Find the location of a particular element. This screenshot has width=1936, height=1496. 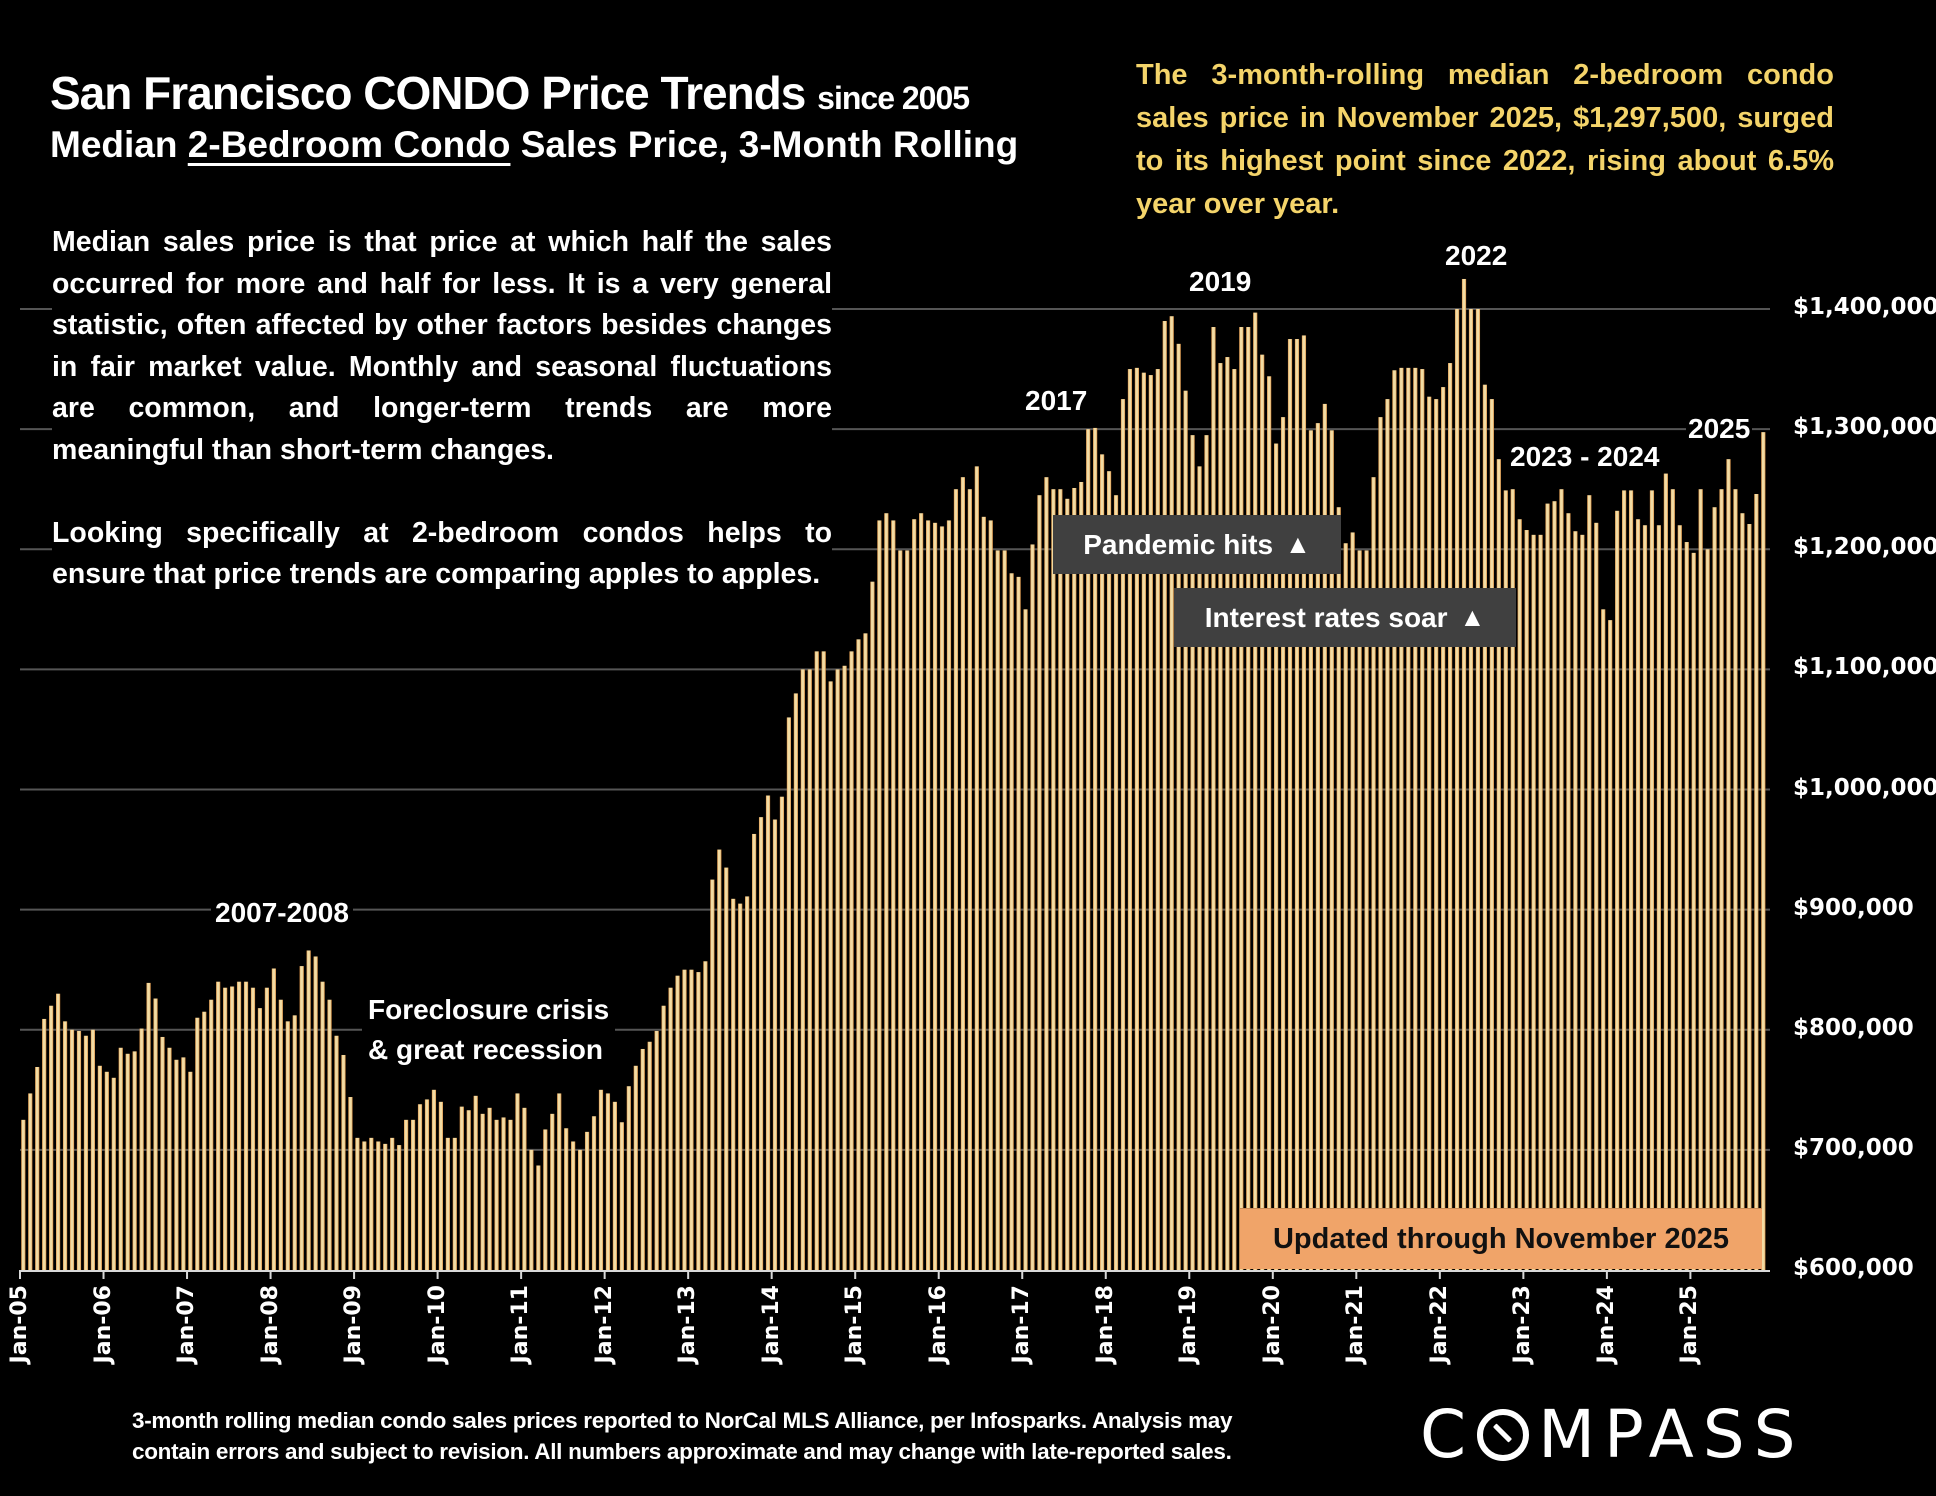

title-main: San Francisco CONDO Price Trends is located at coordinates (428, 93).